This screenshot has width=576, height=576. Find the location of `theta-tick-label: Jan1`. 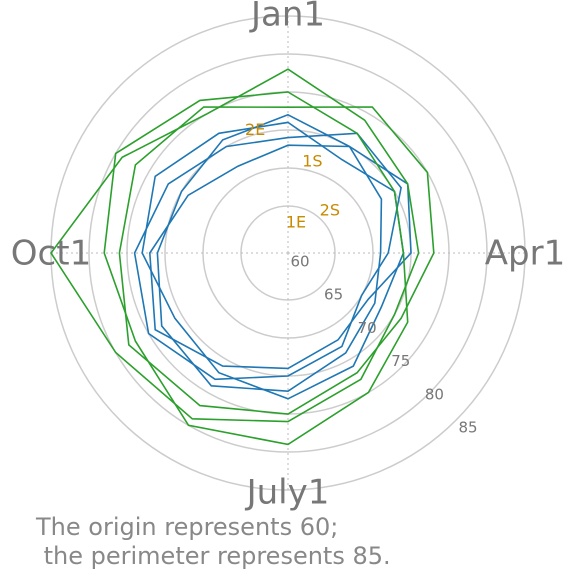

theta-tick-label: Jan1 is located at coordinates (287, 17).